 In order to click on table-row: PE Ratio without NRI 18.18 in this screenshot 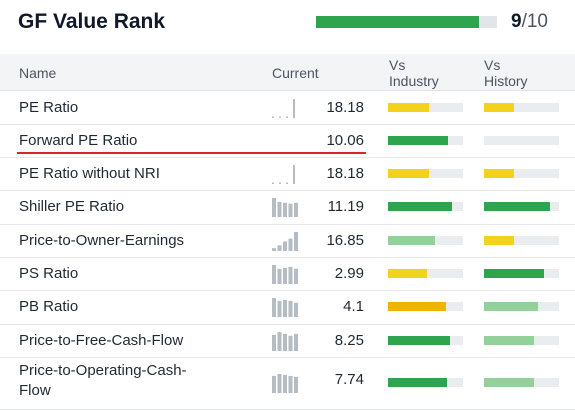, I will do `click(287, 174)`.